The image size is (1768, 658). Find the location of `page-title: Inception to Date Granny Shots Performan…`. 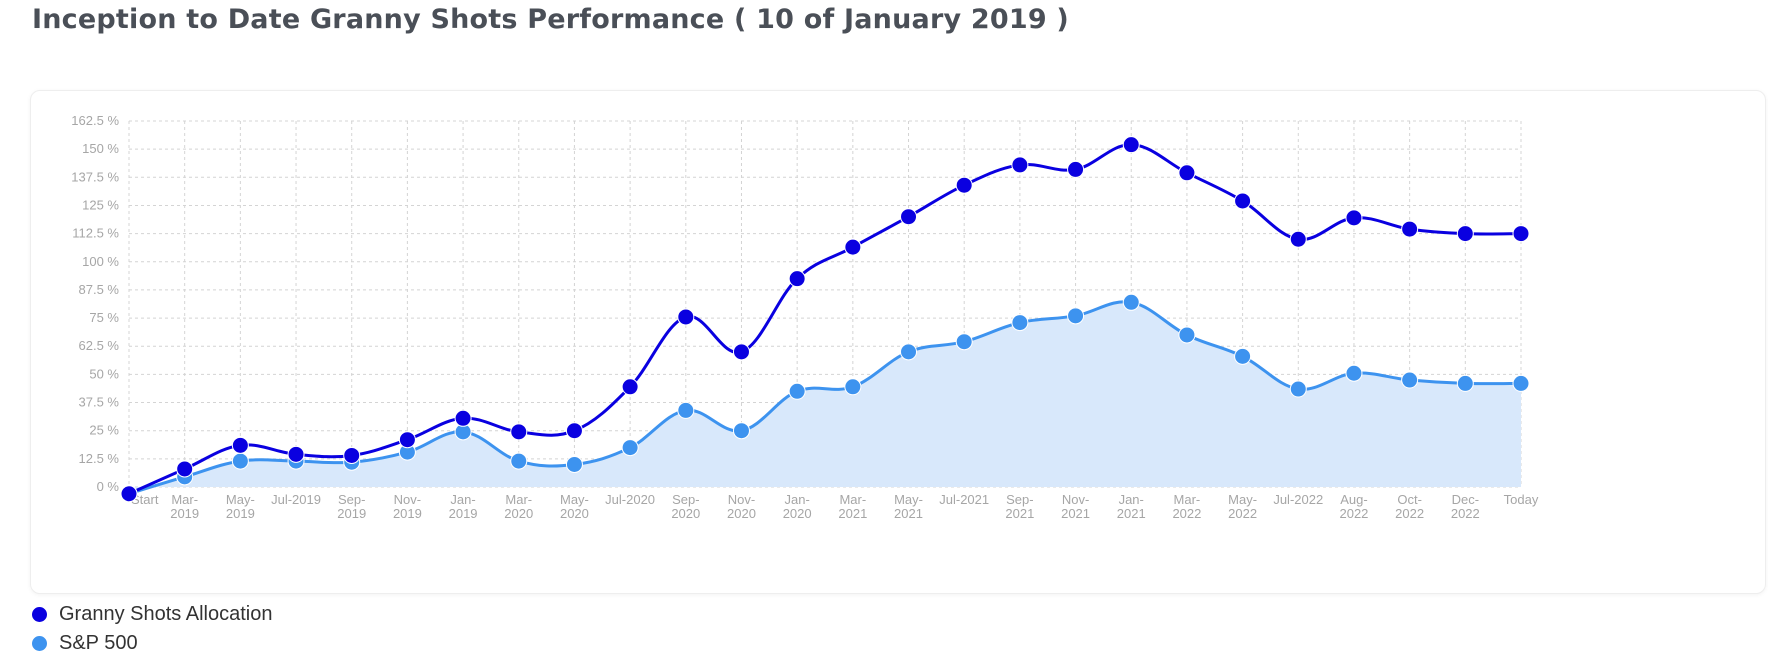

page-title: Inception to Date Granny Shots Performan… is located at coordinates (550, 19).